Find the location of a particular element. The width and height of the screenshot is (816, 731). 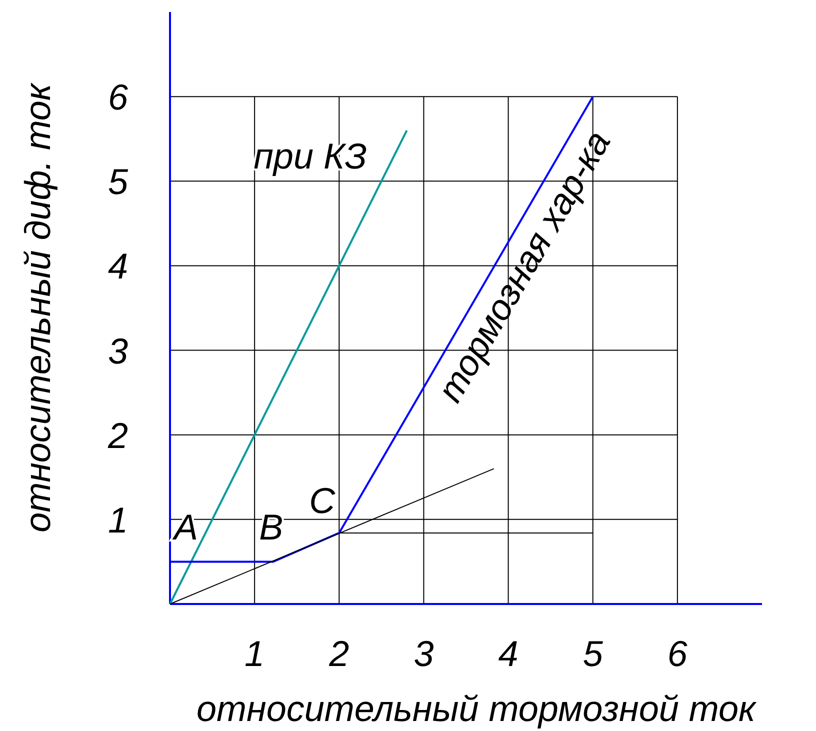

y-axis-title: относительный диф. ток is located at coordinates (37, 307).